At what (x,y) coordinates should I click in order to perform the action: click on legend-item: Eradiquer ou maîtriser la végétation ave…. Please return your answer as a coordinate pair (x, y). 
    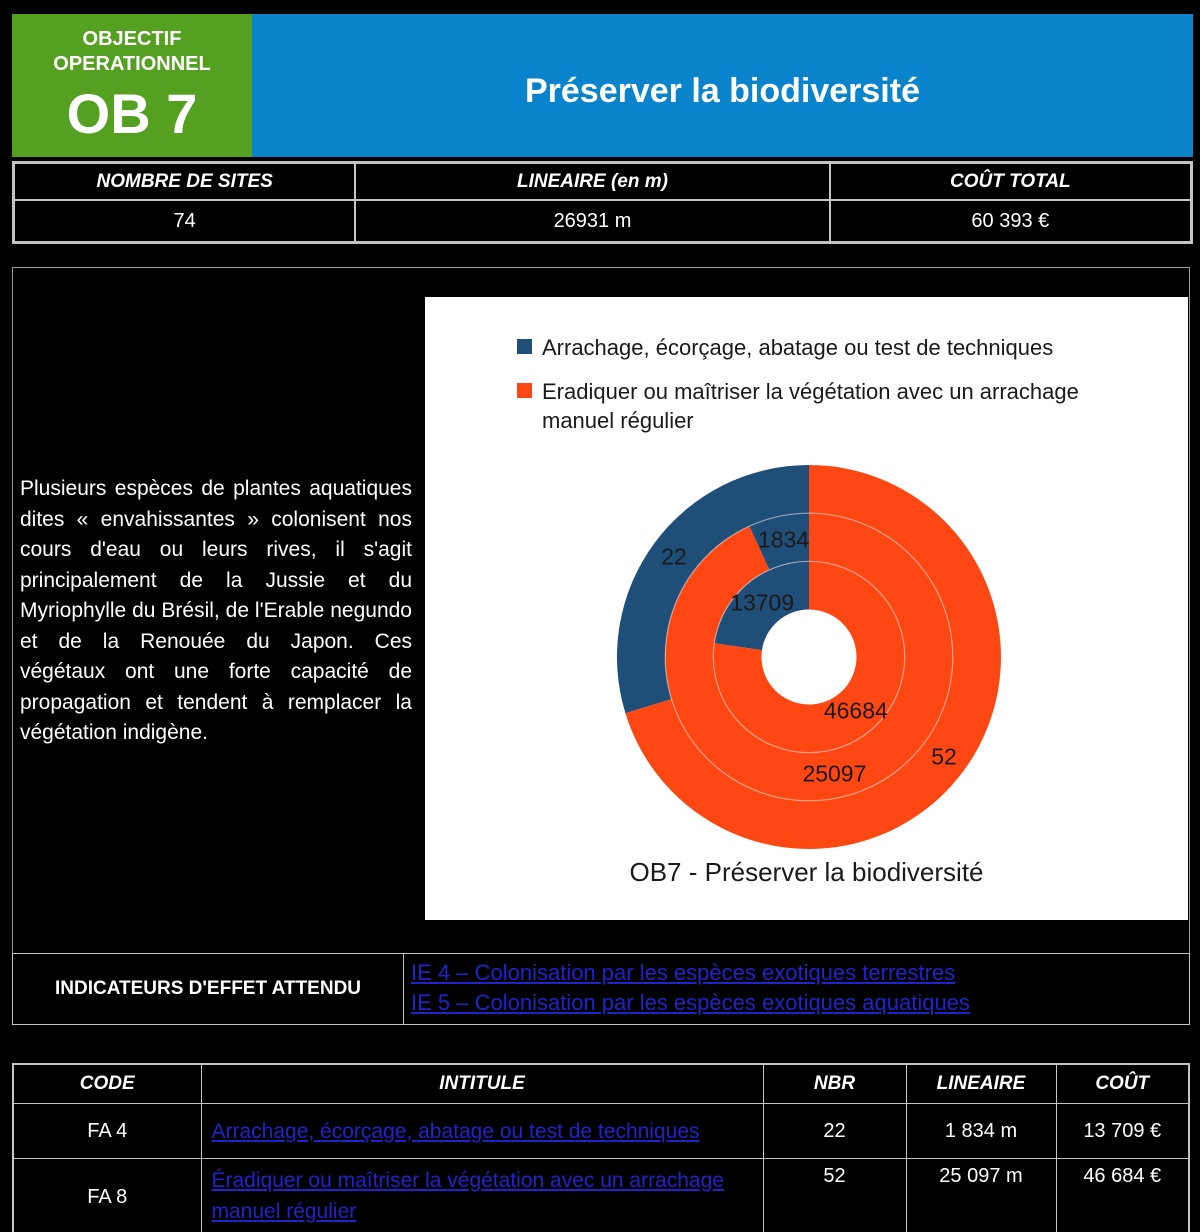
    Looking at the image, I should click on (807, 406).